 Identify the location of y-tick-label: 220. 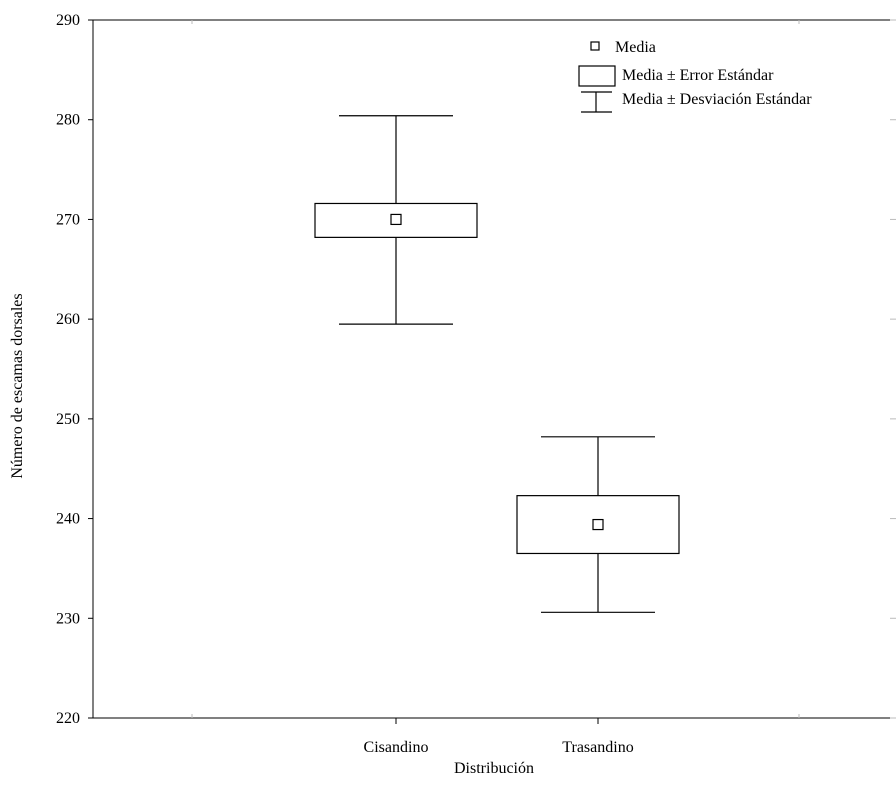
(68, 718).